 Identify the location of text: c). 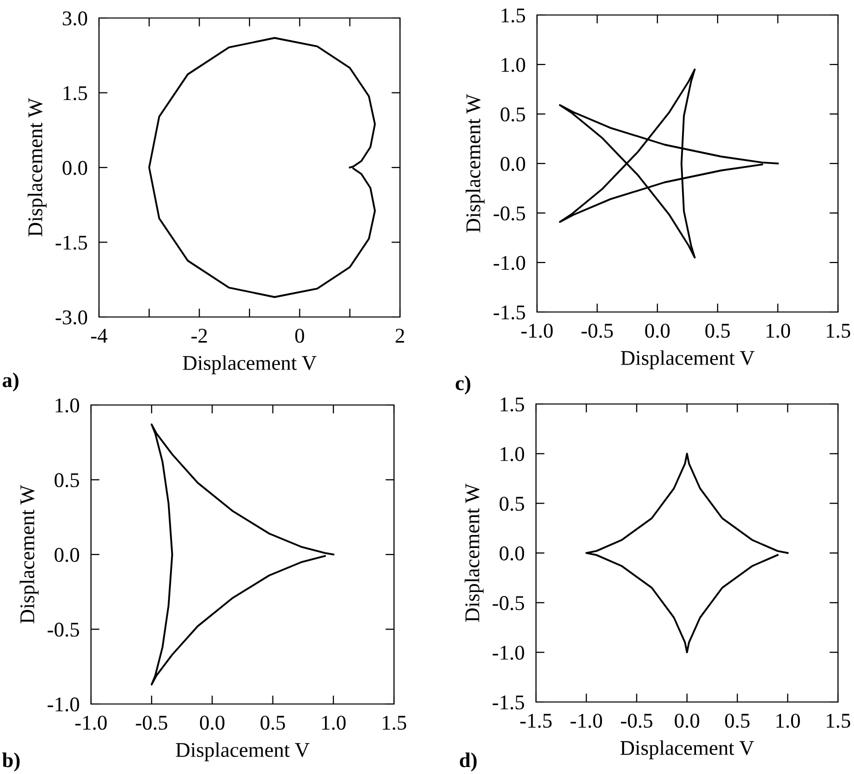
(463, 385).